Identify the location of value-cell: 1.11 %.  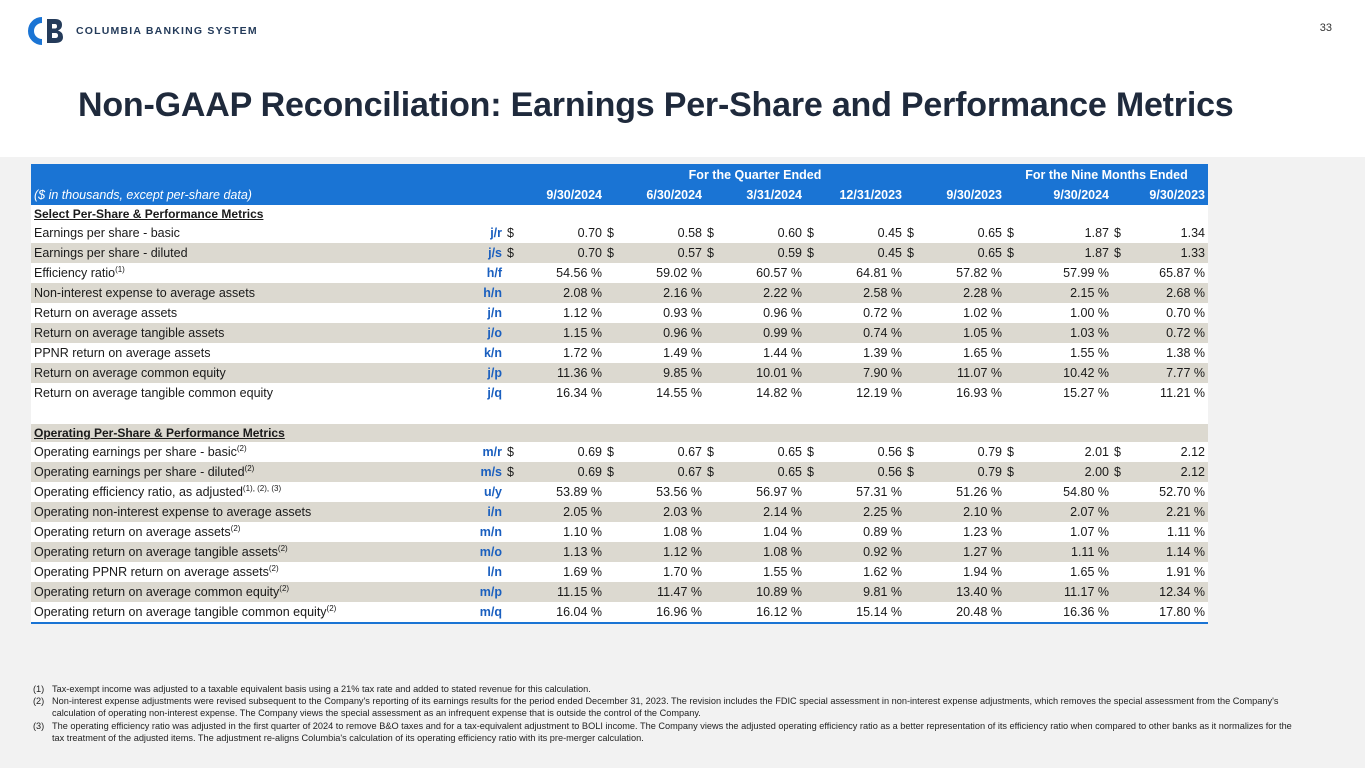
(1065, 552).